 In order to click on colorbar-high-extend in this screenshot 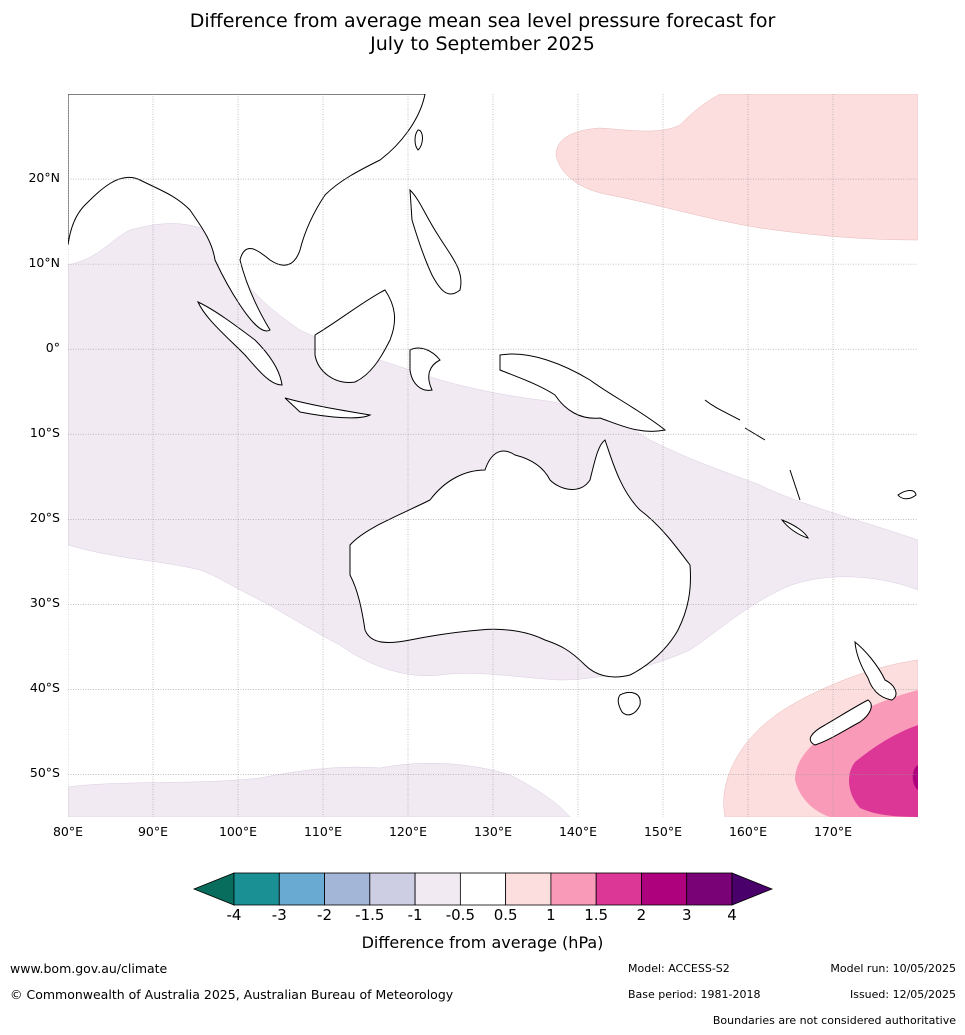, I will do `click(752, 889)`.